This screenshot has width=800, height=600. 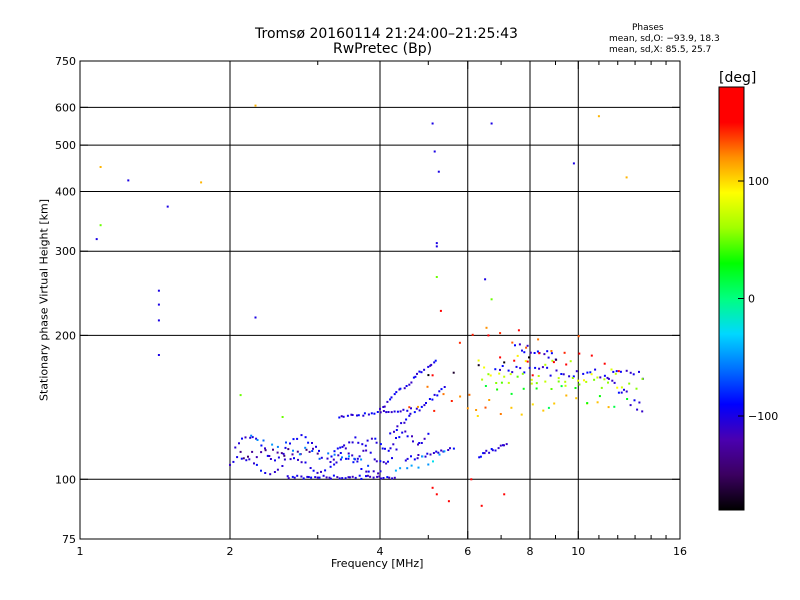 I want to click on y-tick-label: 100, so click(x=65, y=479).